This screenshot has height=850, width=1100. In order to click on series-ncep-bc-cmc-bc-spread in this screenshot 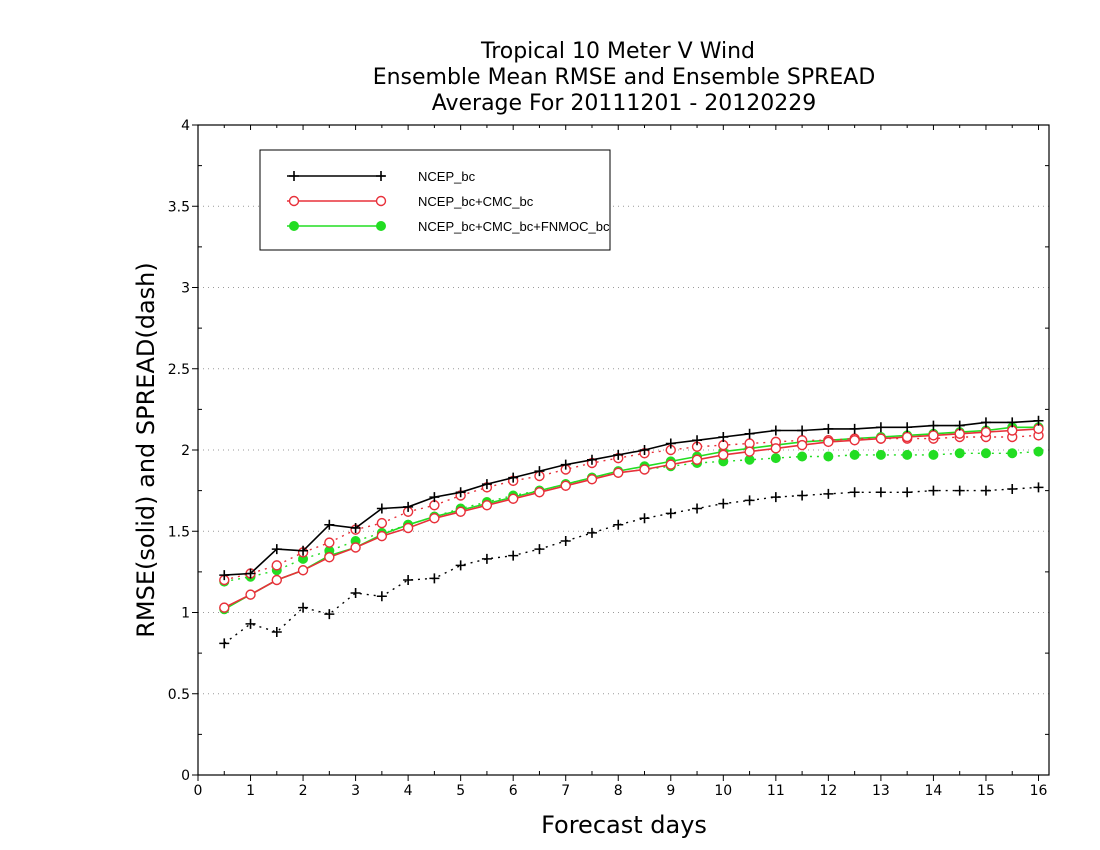, I will do `click(631, 508)`.